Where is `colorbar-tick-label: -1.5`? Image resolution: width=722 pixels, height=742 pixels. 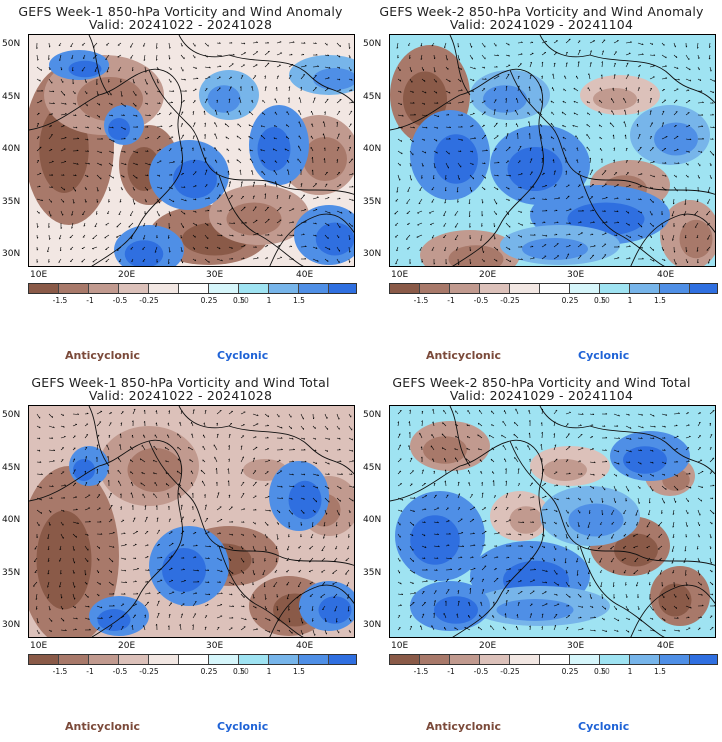 colorbar-tick-label: -1.5 is located at coordinates (421, 300).